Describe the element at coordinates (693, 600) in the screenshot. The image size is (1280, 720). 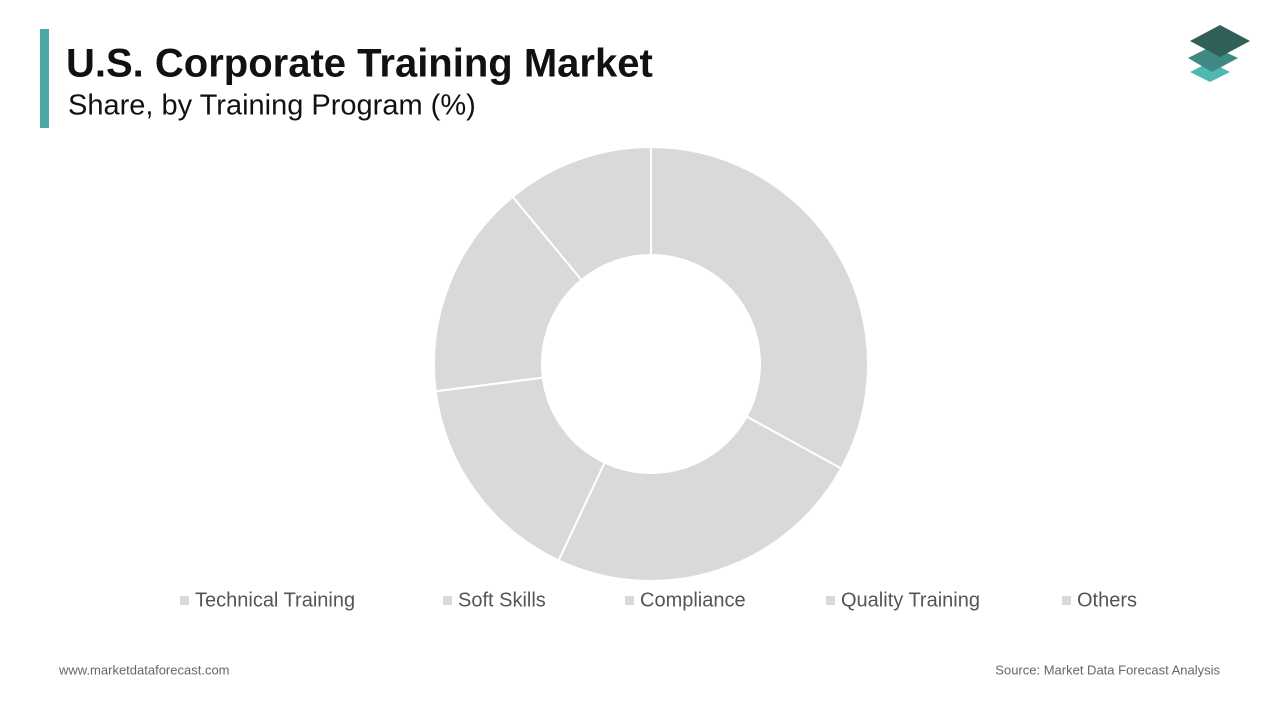
I see `legend-label: Compliance` at that location.